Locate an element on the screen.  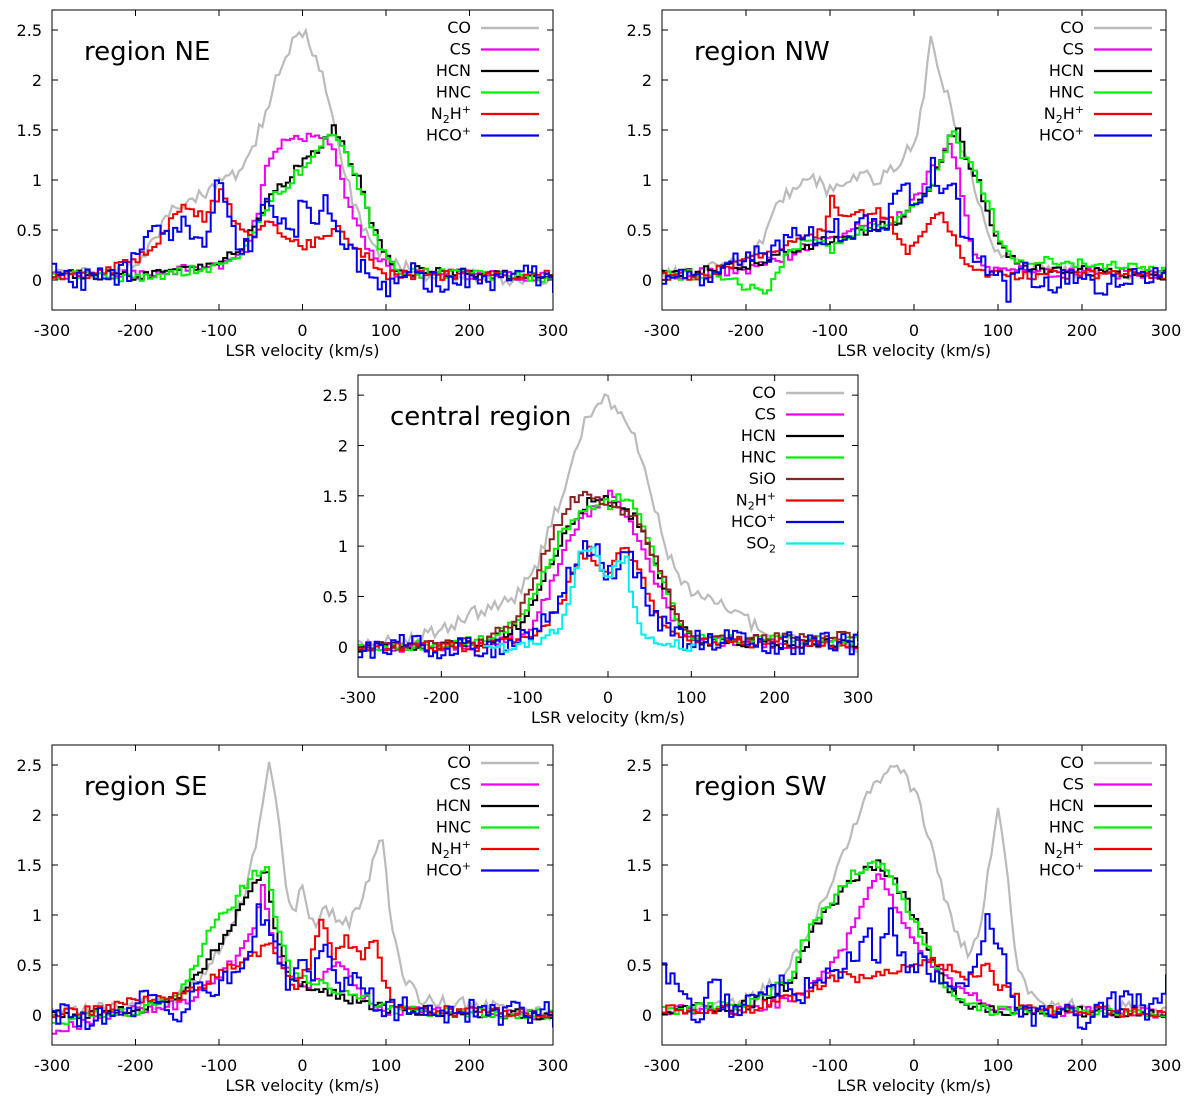
legend-label: SO2 is located at coordinates (761, 545).